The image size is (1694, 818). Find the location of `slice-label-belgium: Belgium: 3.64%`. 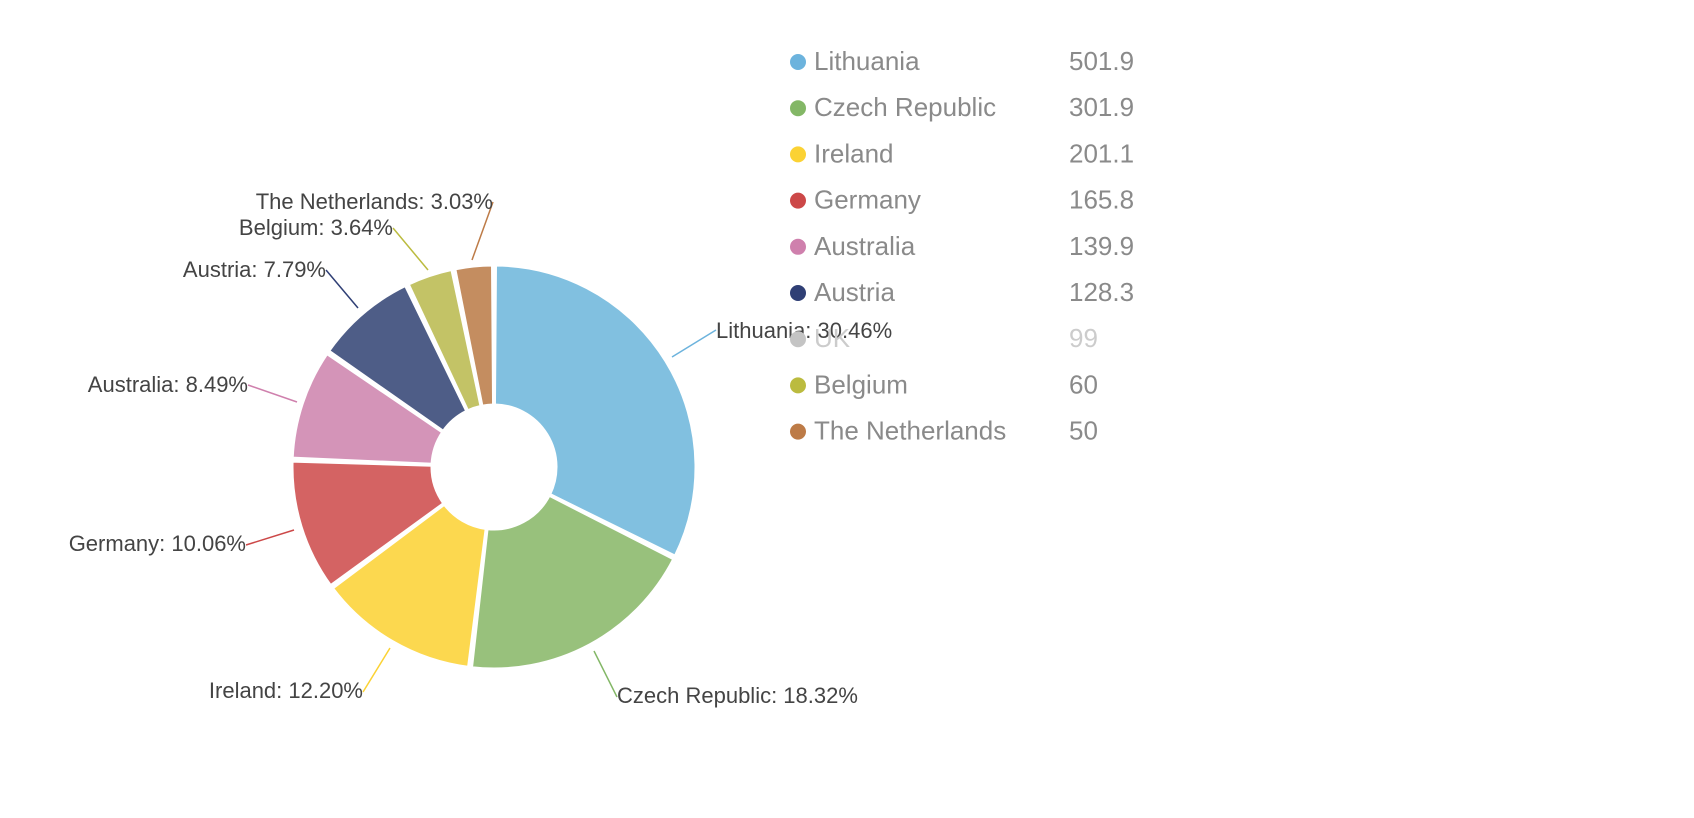

slice-label-belgium: Belgium: 3.64% is located at coordinates (316, 227).